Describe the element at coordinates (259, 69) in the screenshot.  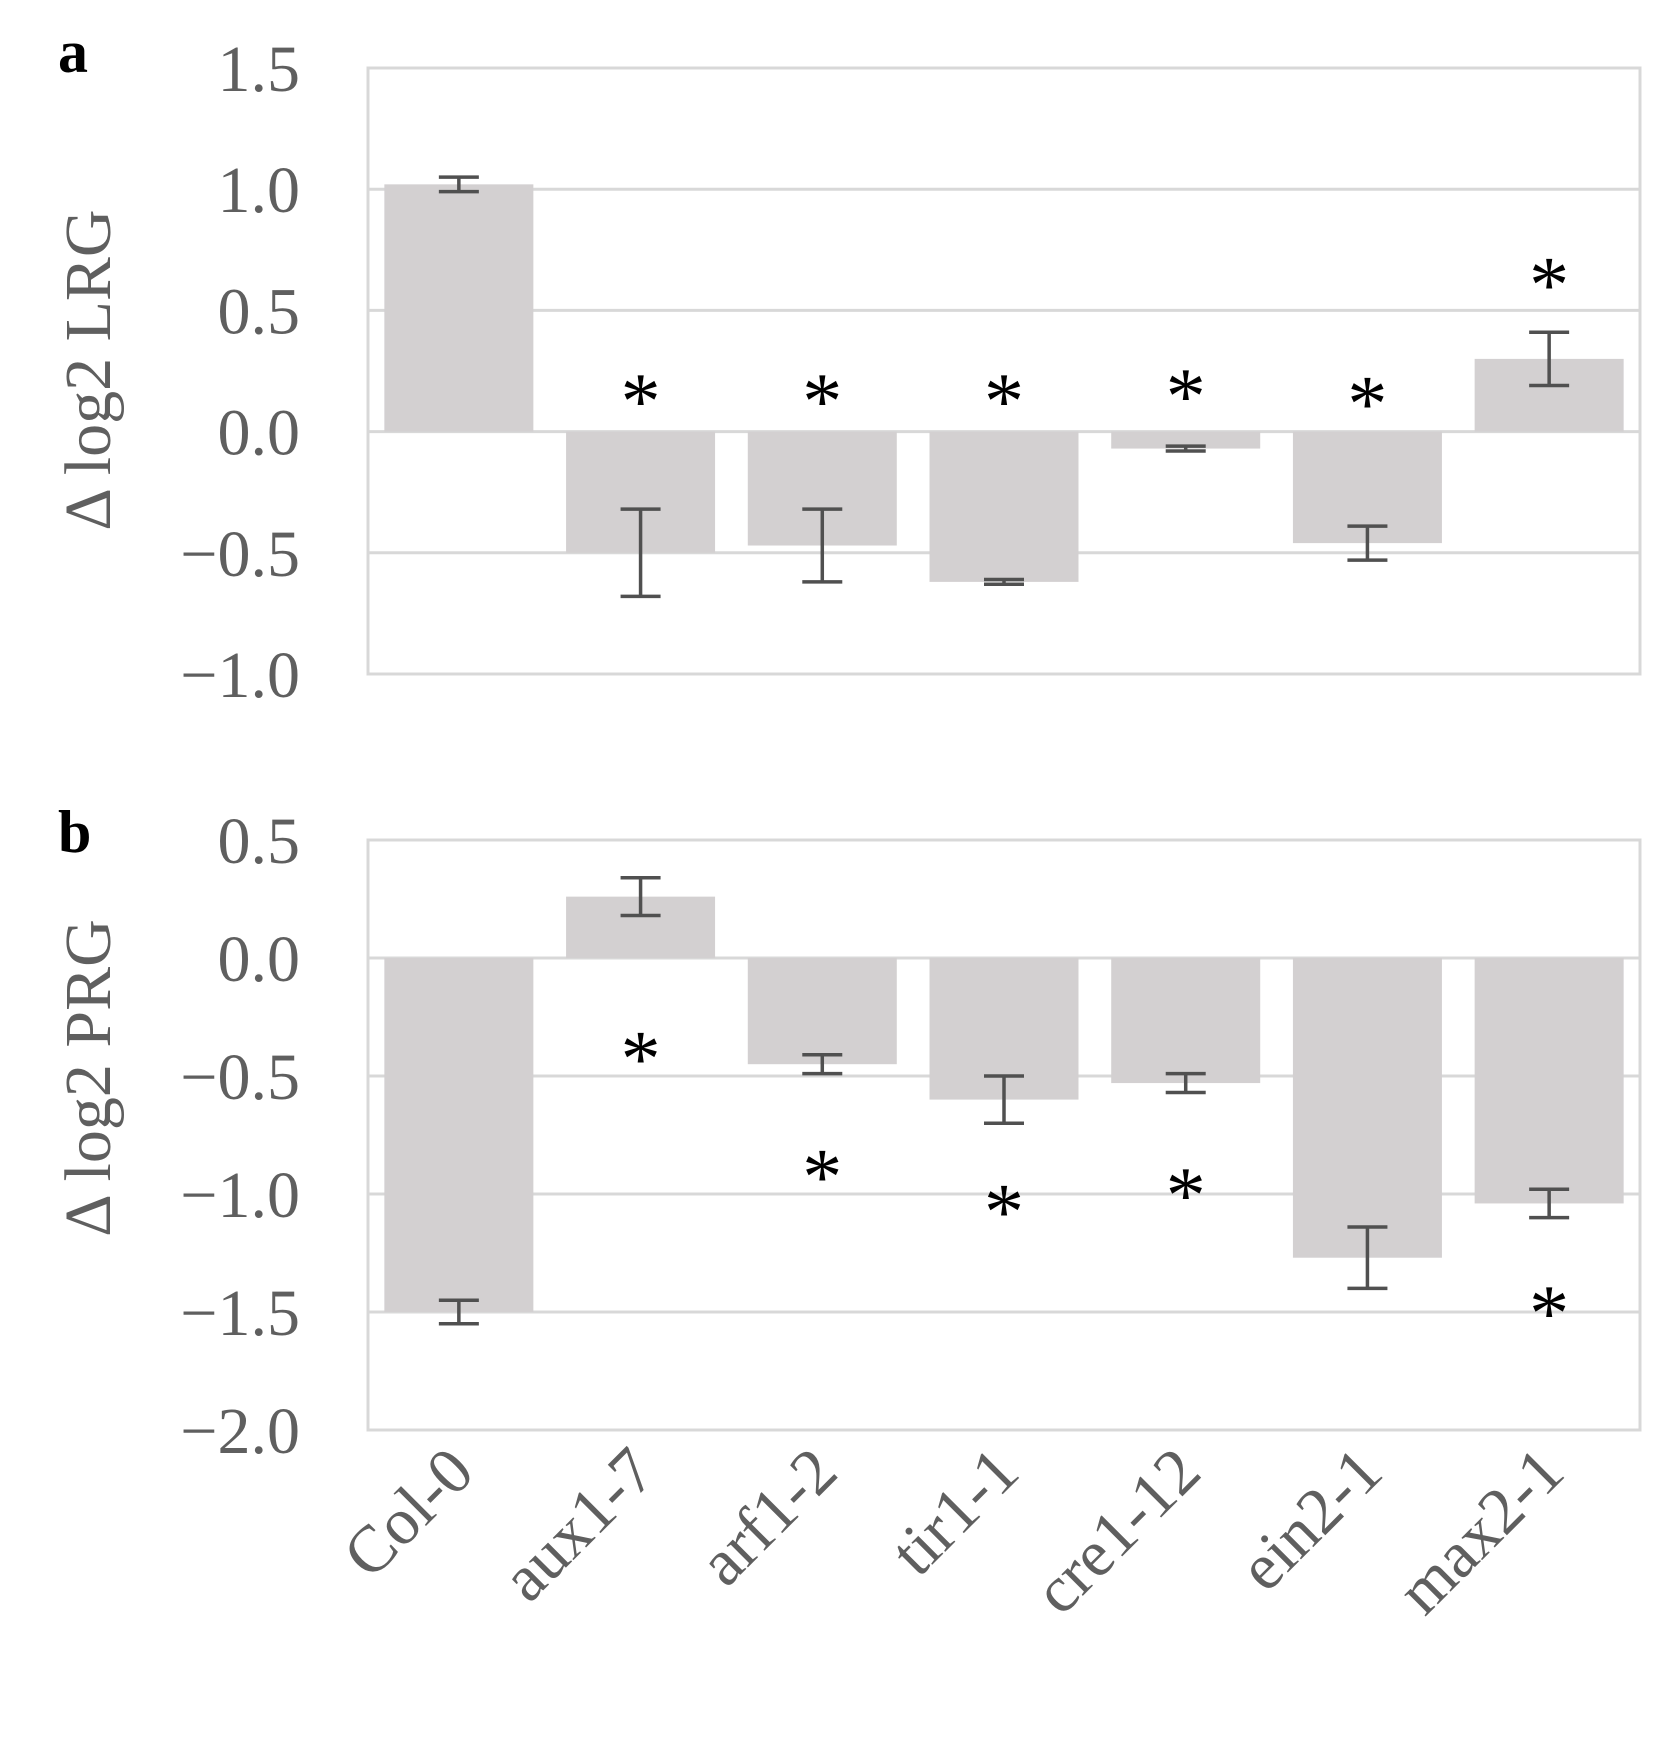
I see `panel-a-ytick-label: 1.5` at that location.